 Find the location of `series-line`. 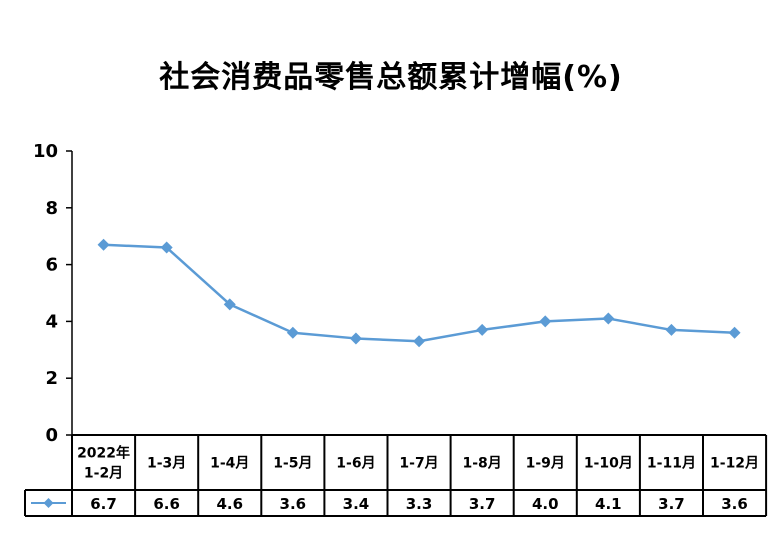

series-line is located at coordinates (419, 293).